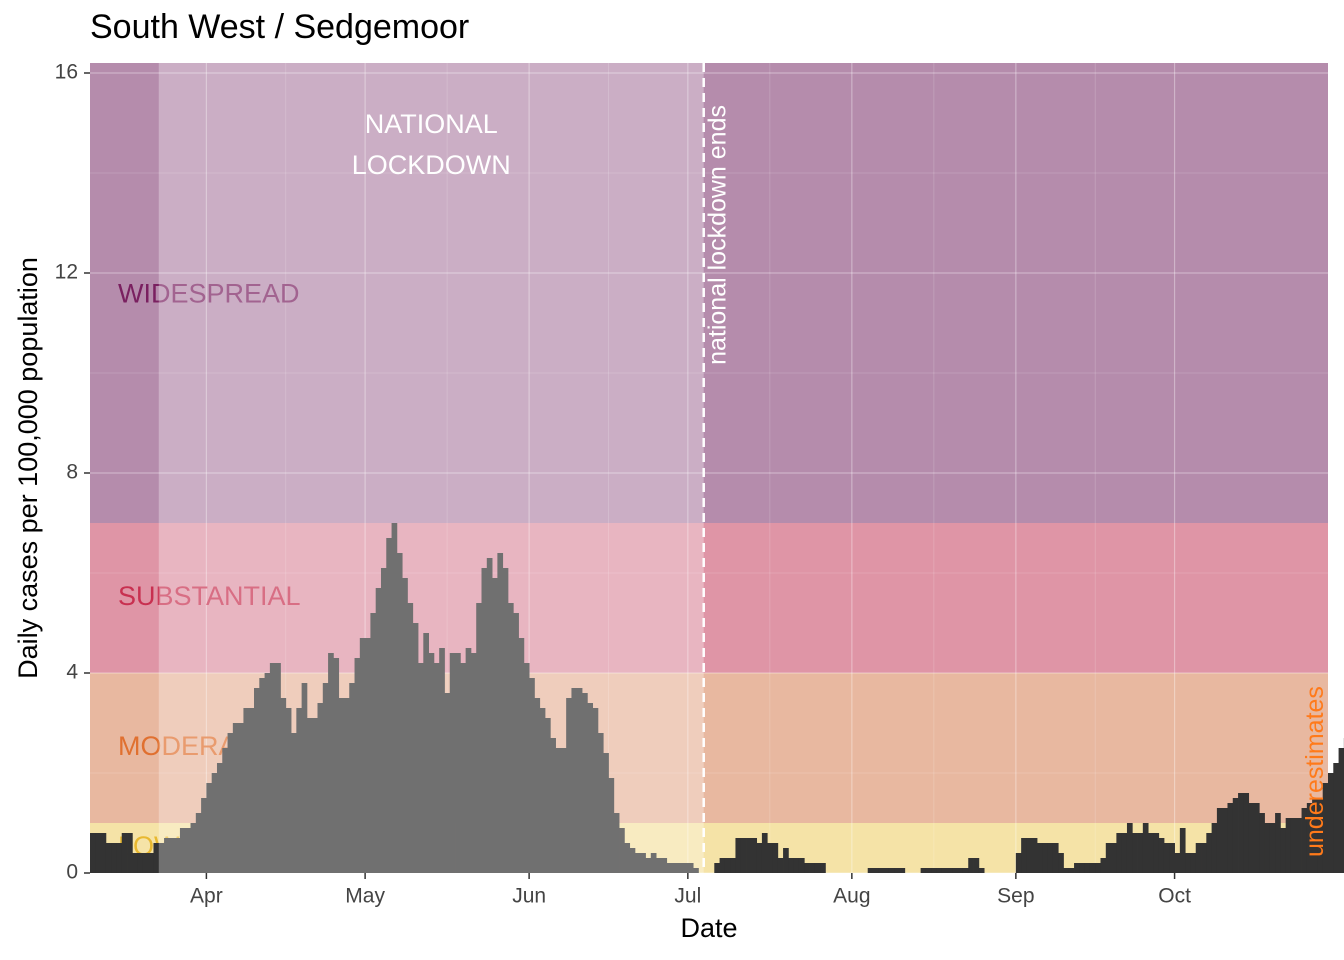 The width and height of the screenshot is (1344, 960). What do you see at coordinates (431, 165) in the screenshot?
I see `lockdown-label-line: LOCKDOWN` at bounding box center [431, 165].